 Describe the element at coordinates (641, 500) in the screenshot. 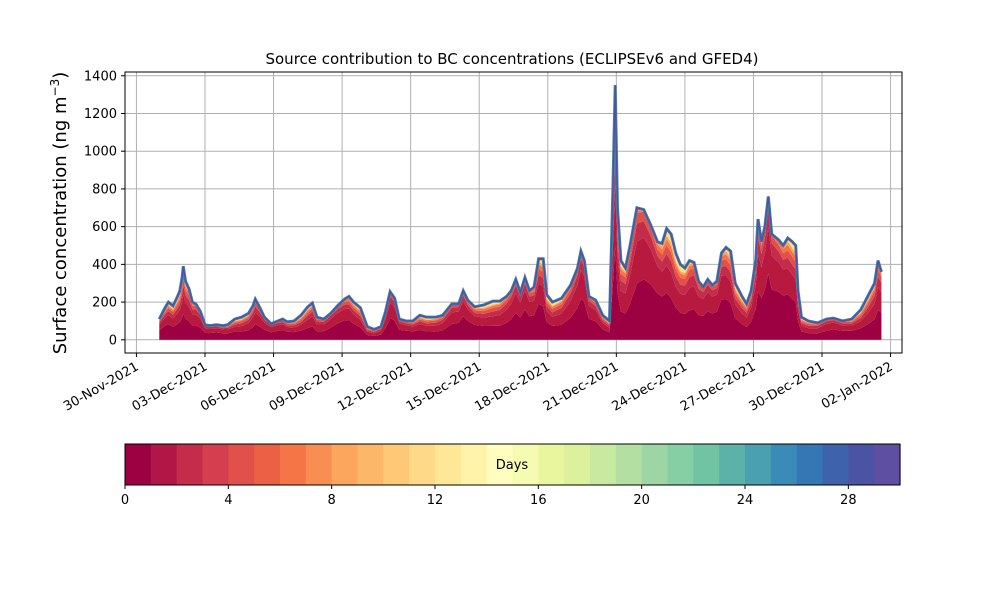

I see `colorbar-tick-label: 20` at that location.